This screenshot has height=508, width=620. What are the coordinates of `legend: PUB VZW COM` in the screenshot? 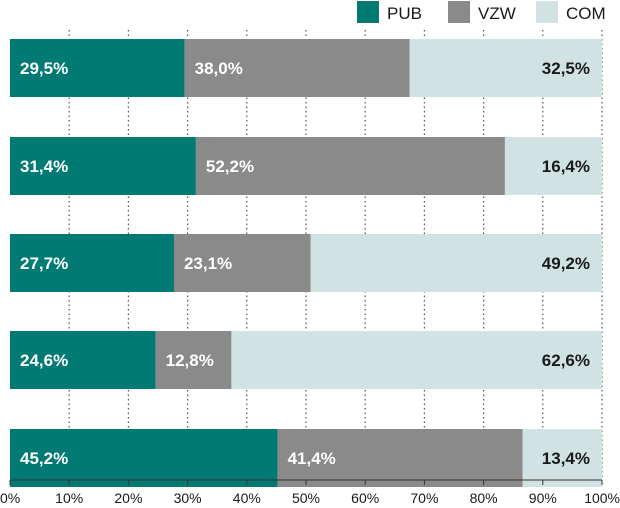 It's located at (481, 12).